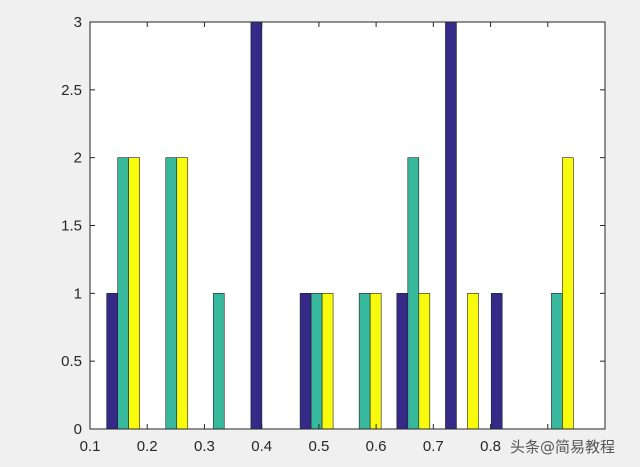 The image size is (640, 467). Describe the element at coordinates (305, 361) in the screenshot. I see `bar-series1-bin5` at that location.